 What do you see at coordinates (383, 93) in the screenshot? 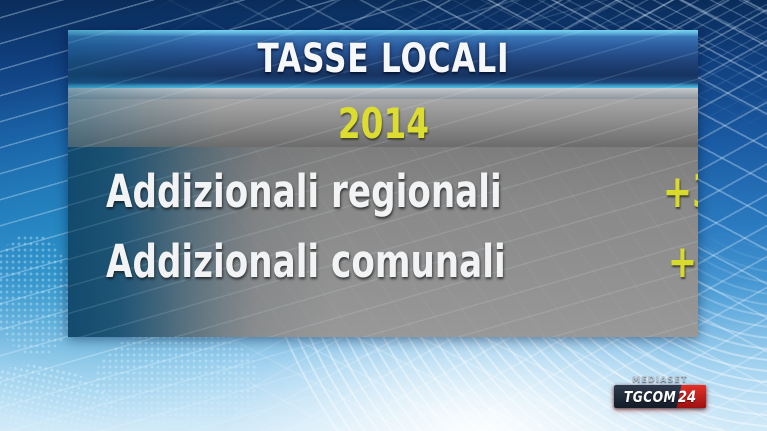
I see `header-divider` at bounding box center [383, 93].